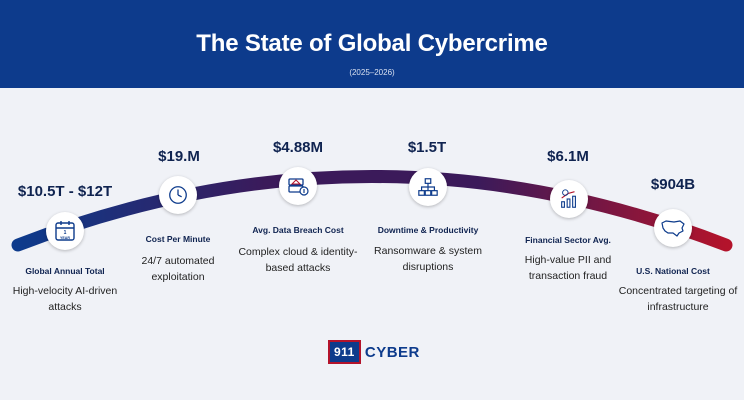 Image resolution: width=744 pixels, height=400 pixels. What do you see at coordinates (568, 240) in the screenshot?
I see `milestone-label: Financial Sector Avg.` at bounding box center [568, 240].